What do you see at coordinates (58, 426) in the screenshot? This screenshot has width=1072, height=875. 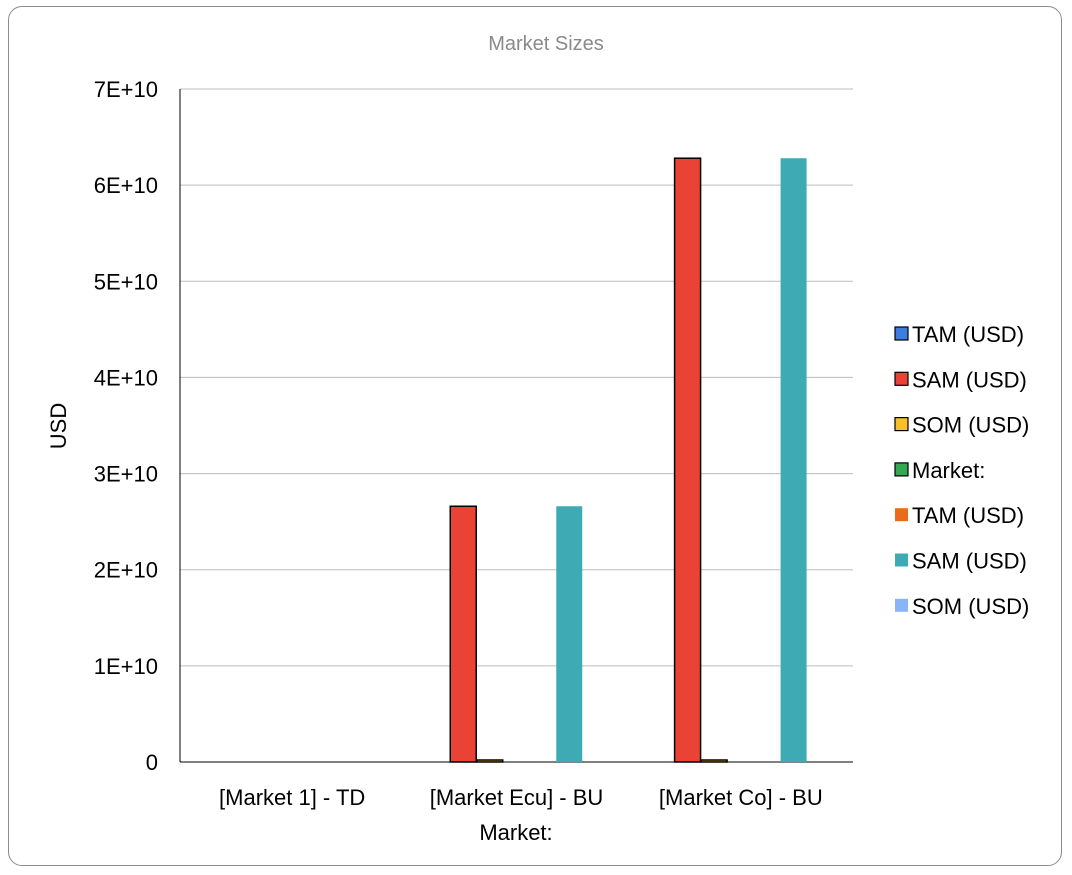 I see `y-axis-label: USD` at bounding box center [58, 426].